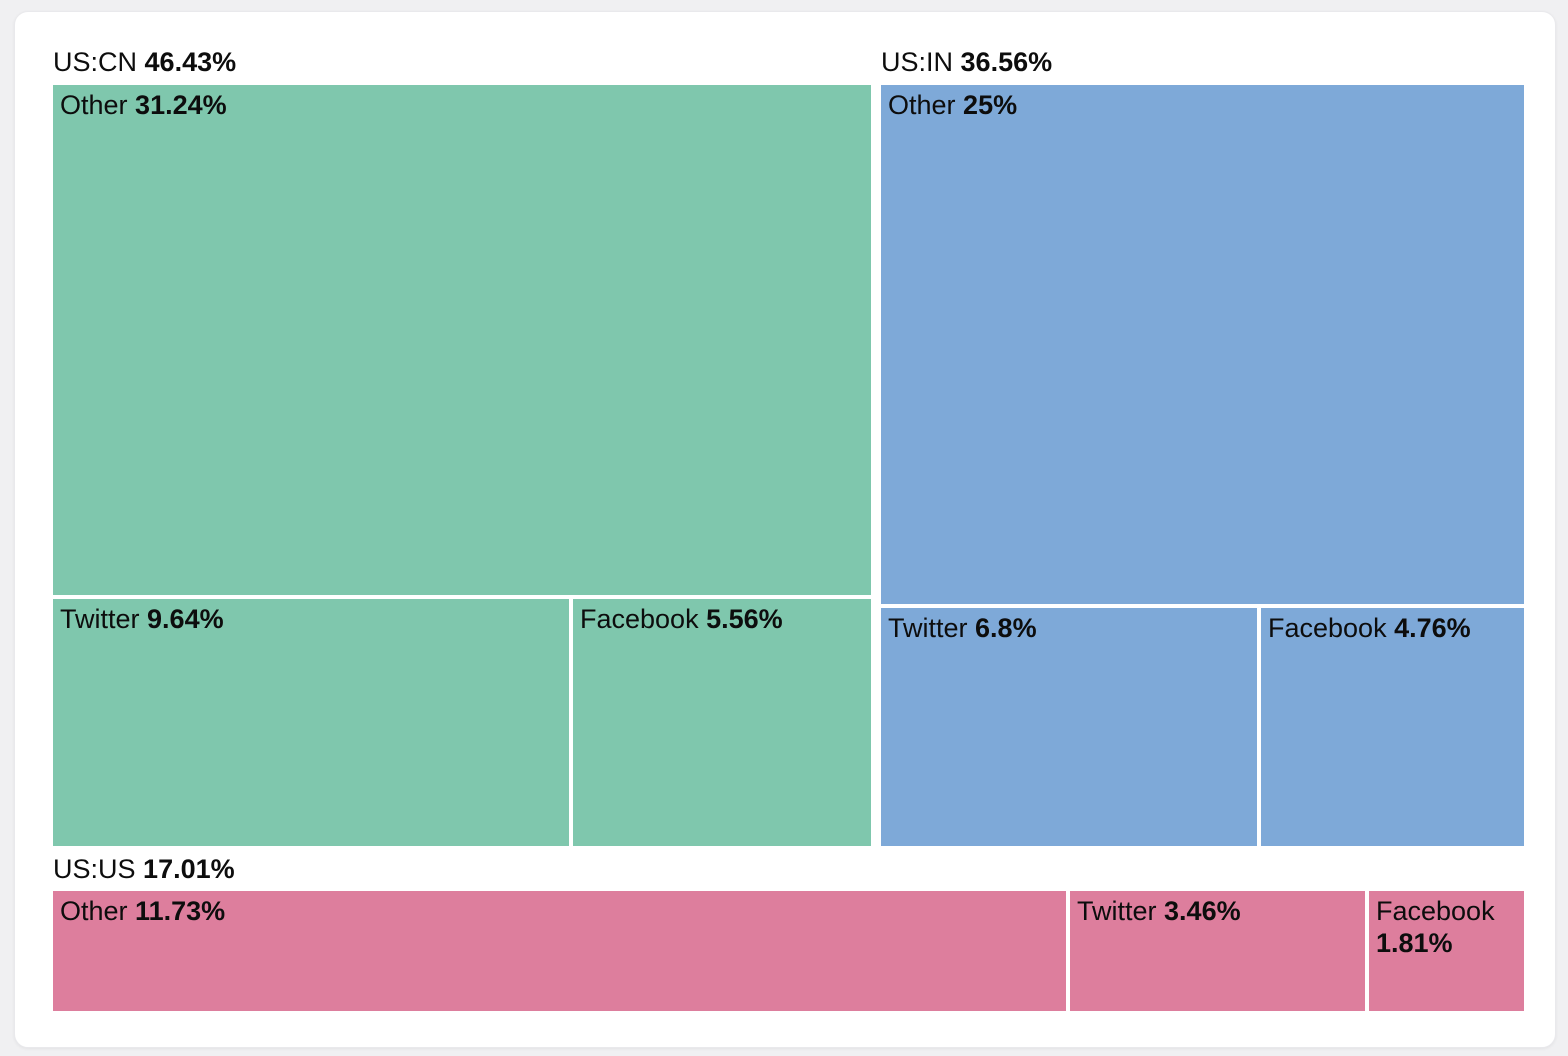  Describe the element at coordinates (190, 62) in the screenshot. I see `group-percent: 46.43%` at that location.